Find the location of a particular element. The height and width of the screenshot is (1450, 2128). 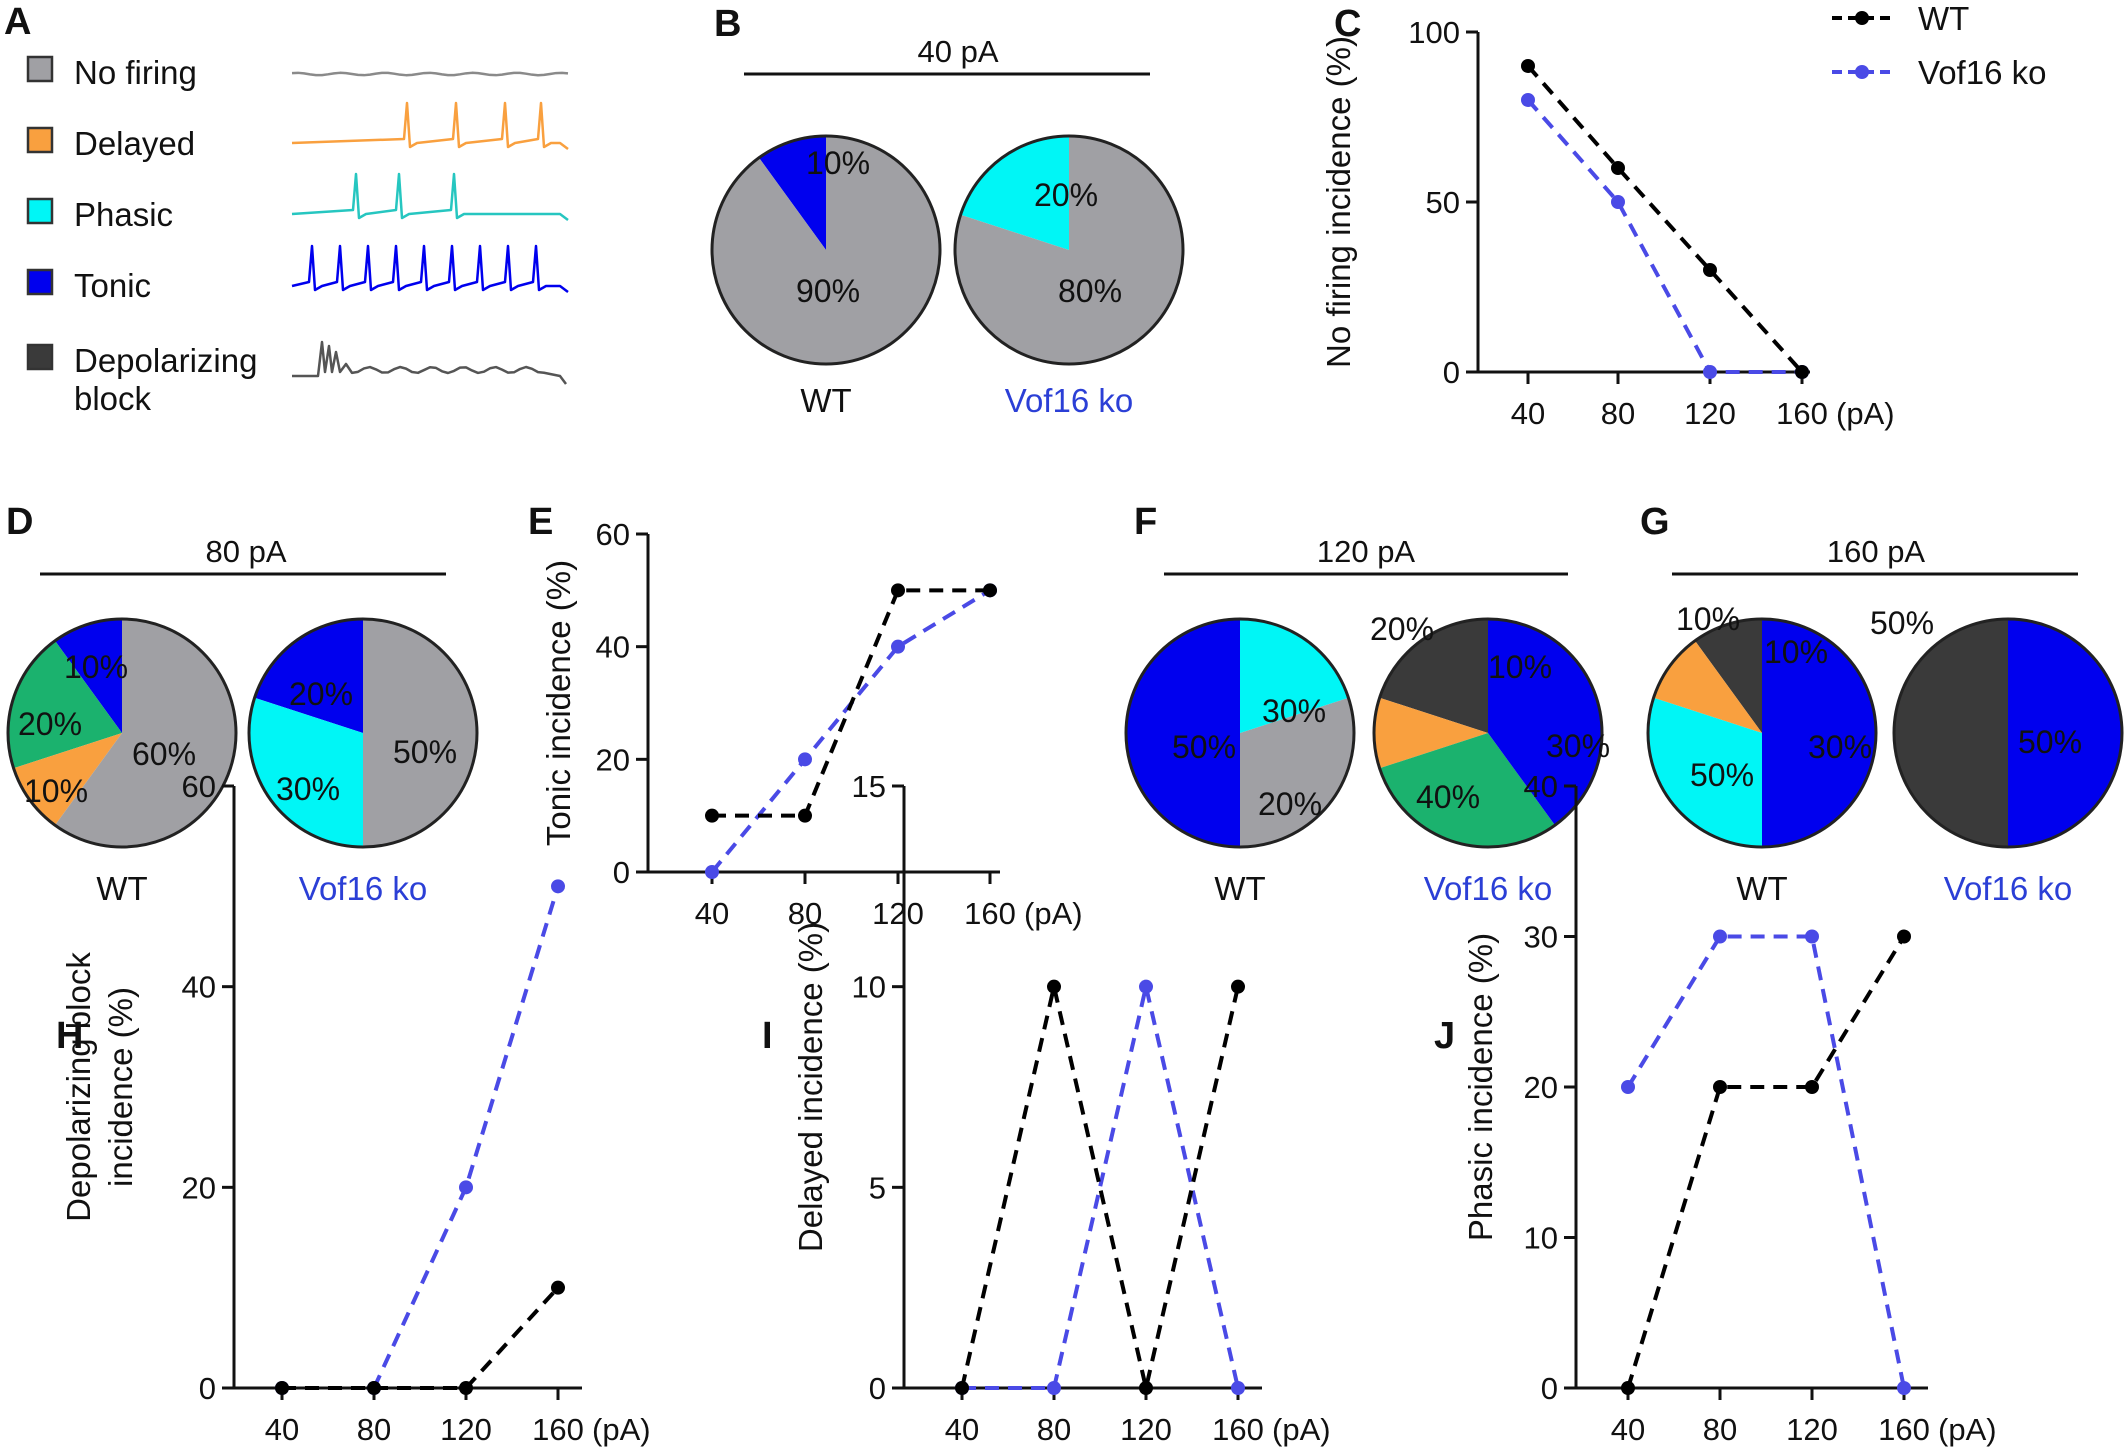

pie-slice-label: 40% is located at coordinates (1448, 797).